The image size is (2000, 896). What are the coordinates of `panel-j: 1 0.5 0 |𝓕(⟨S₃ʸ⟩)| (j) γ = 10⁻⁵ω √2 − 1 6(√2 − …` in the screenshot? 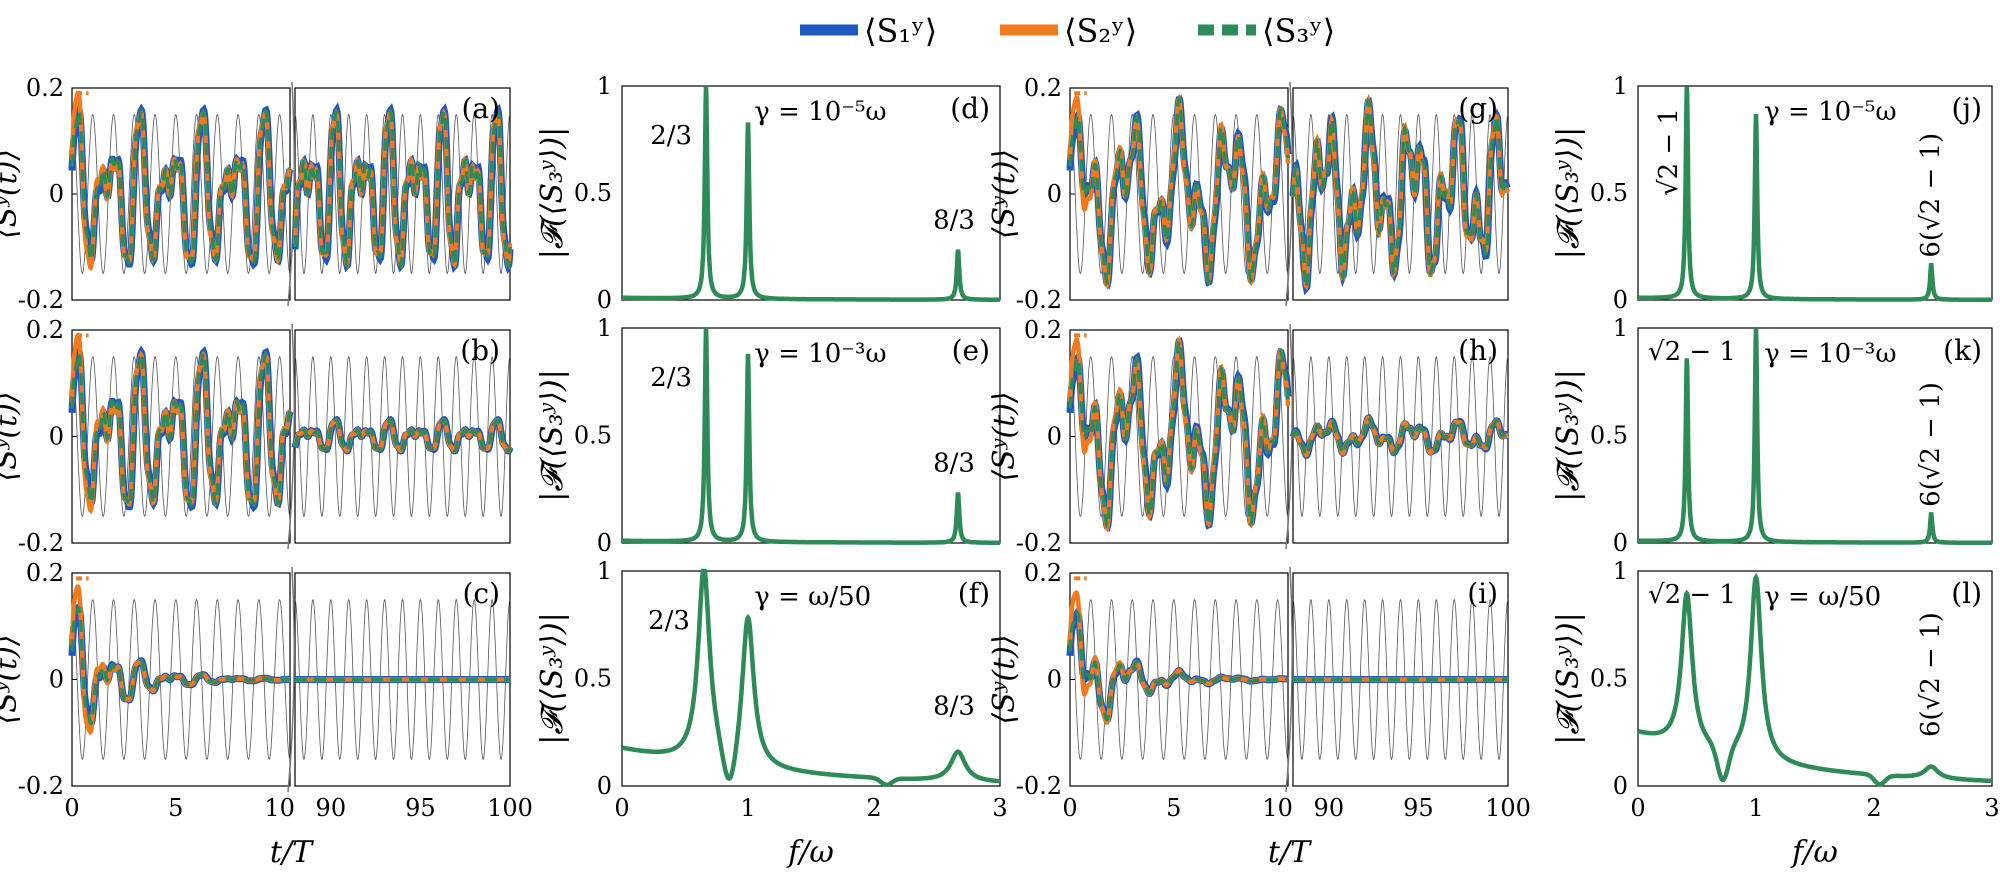 It's located at (1772, 193).